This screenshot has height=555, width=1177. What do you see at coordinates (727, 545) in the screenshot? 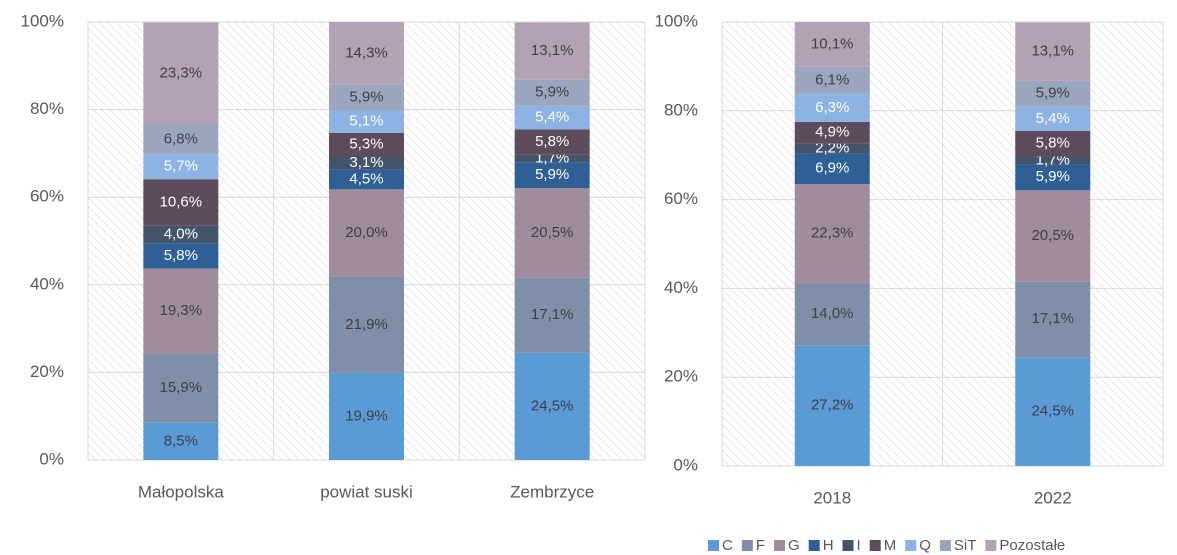
I see `legend-label: C` at bounding box center [727, 545].